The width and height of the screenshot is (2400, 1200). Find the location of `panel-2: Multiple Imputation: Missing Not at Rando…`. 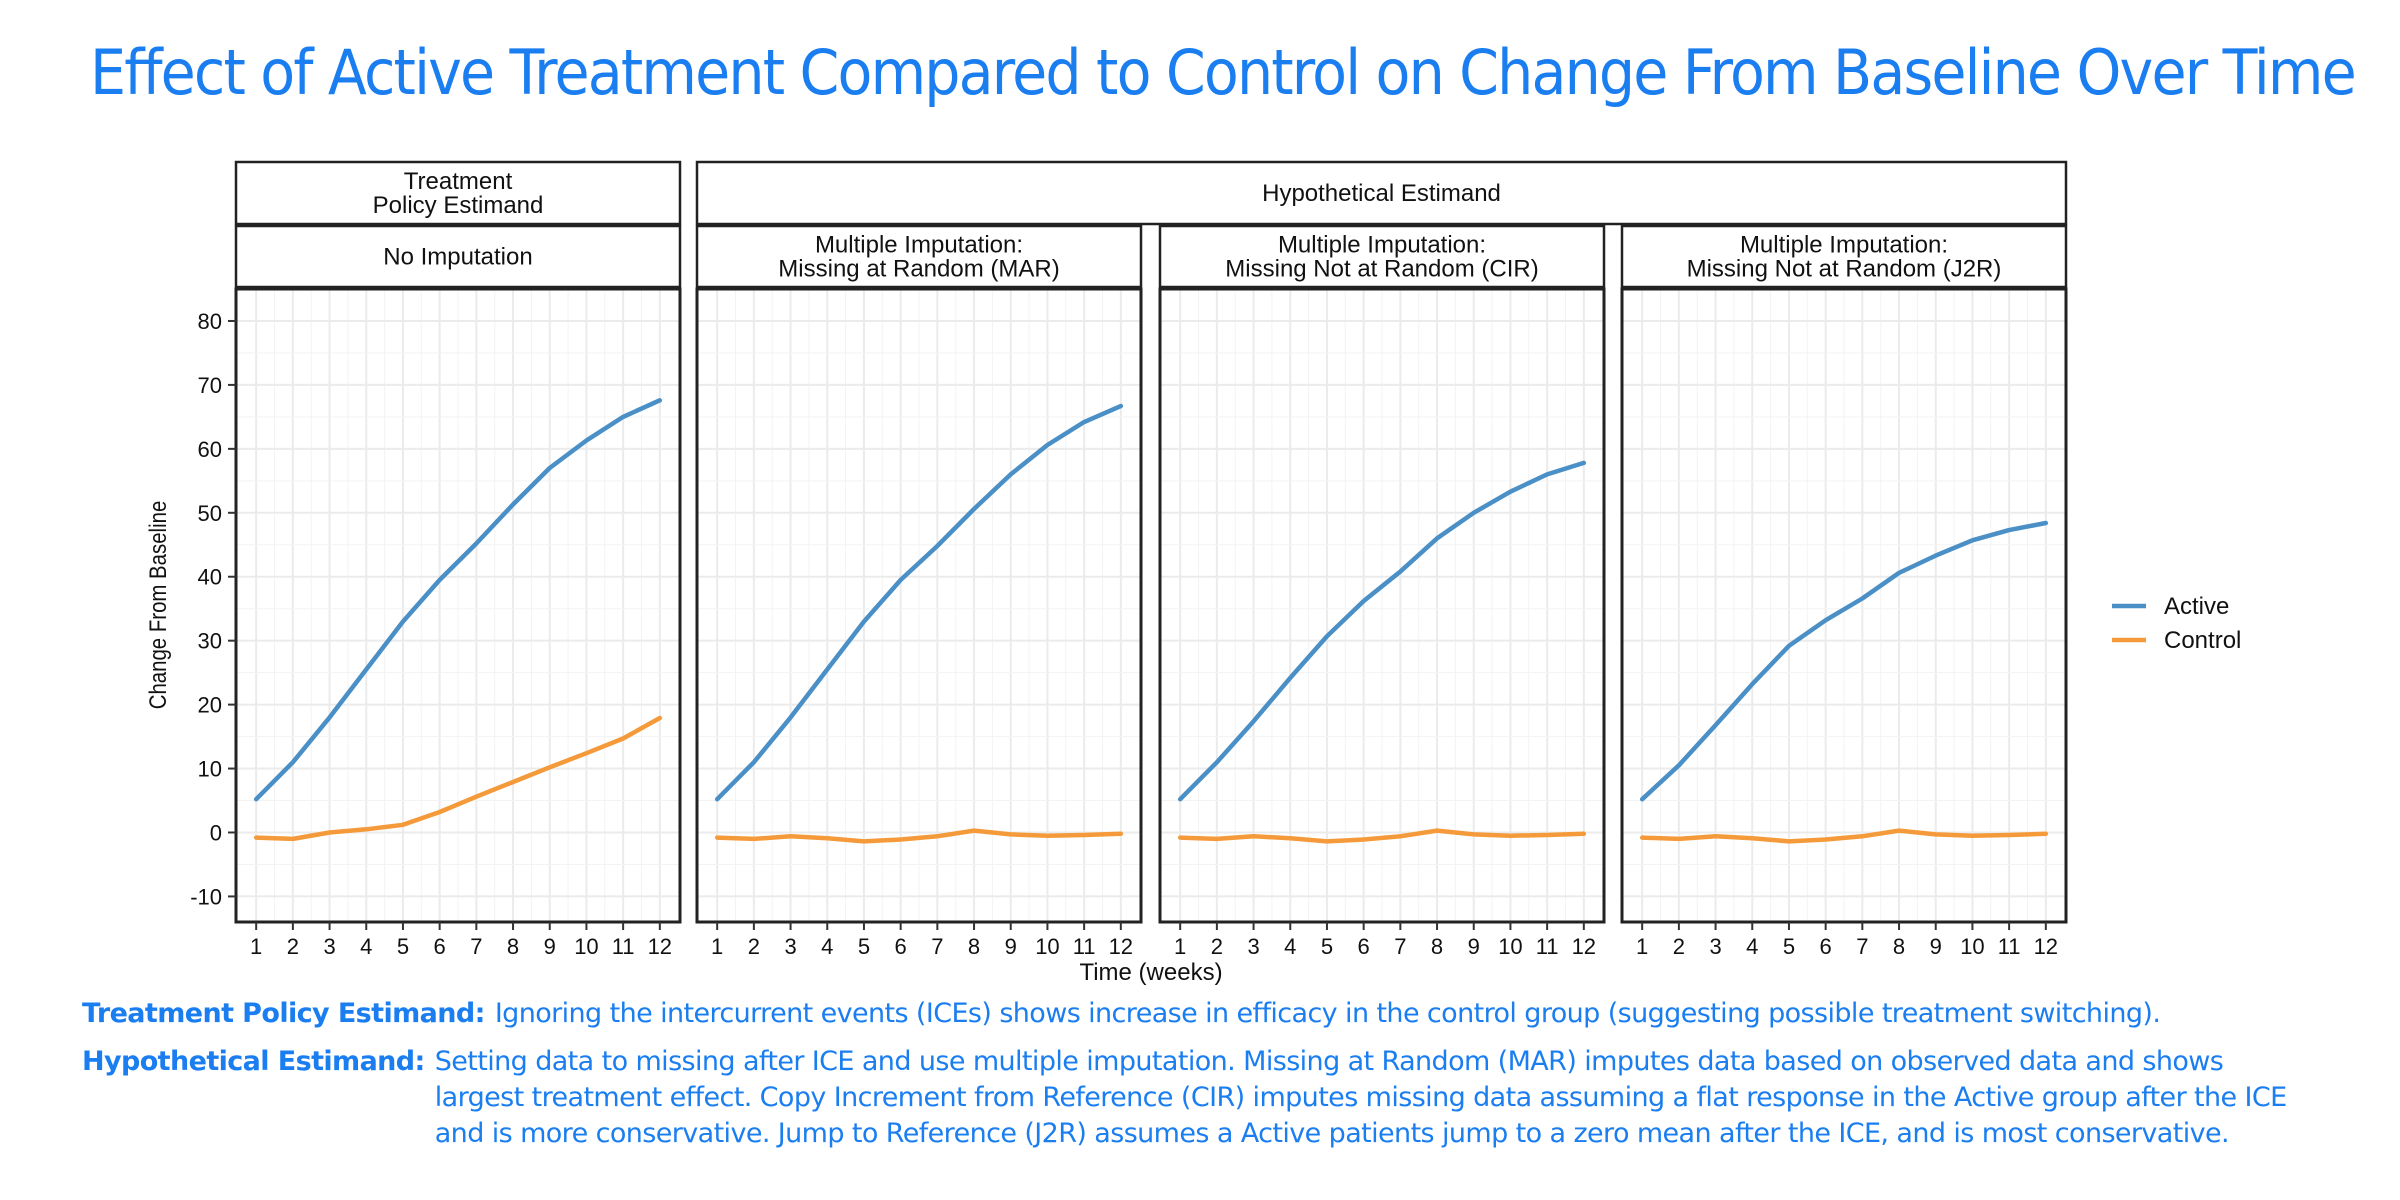

panel-2: Multiple Imputation: Missing Not at Rando… is located at coordinates (1382, 591).